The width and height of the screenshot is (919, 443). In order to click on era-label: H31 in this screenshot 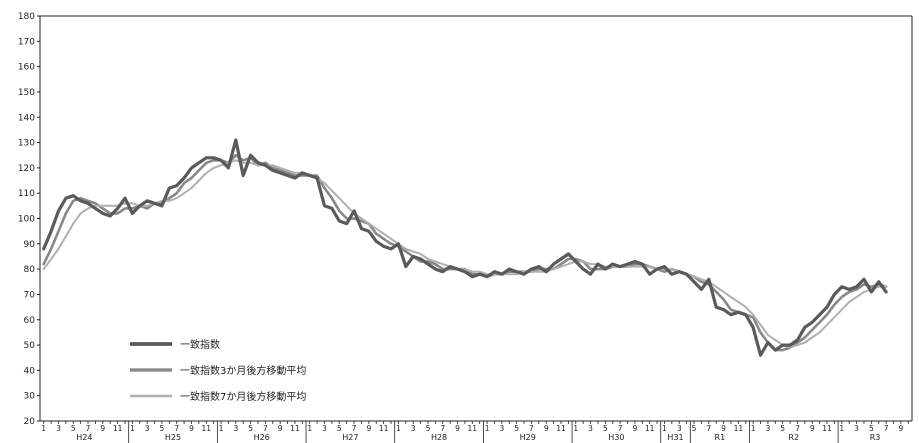, I will do `click(675, 437)`.